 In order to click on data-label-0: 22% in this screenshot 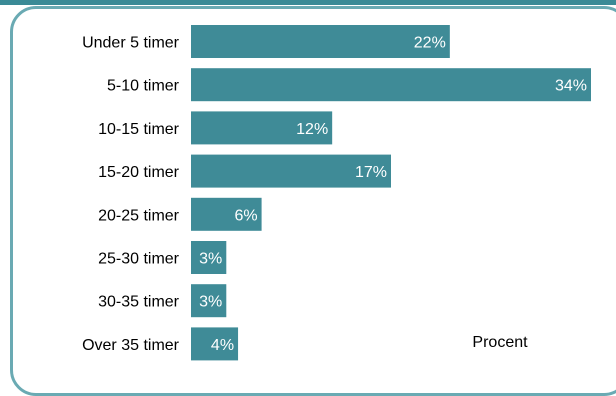, I will do `click(430, 43)`.